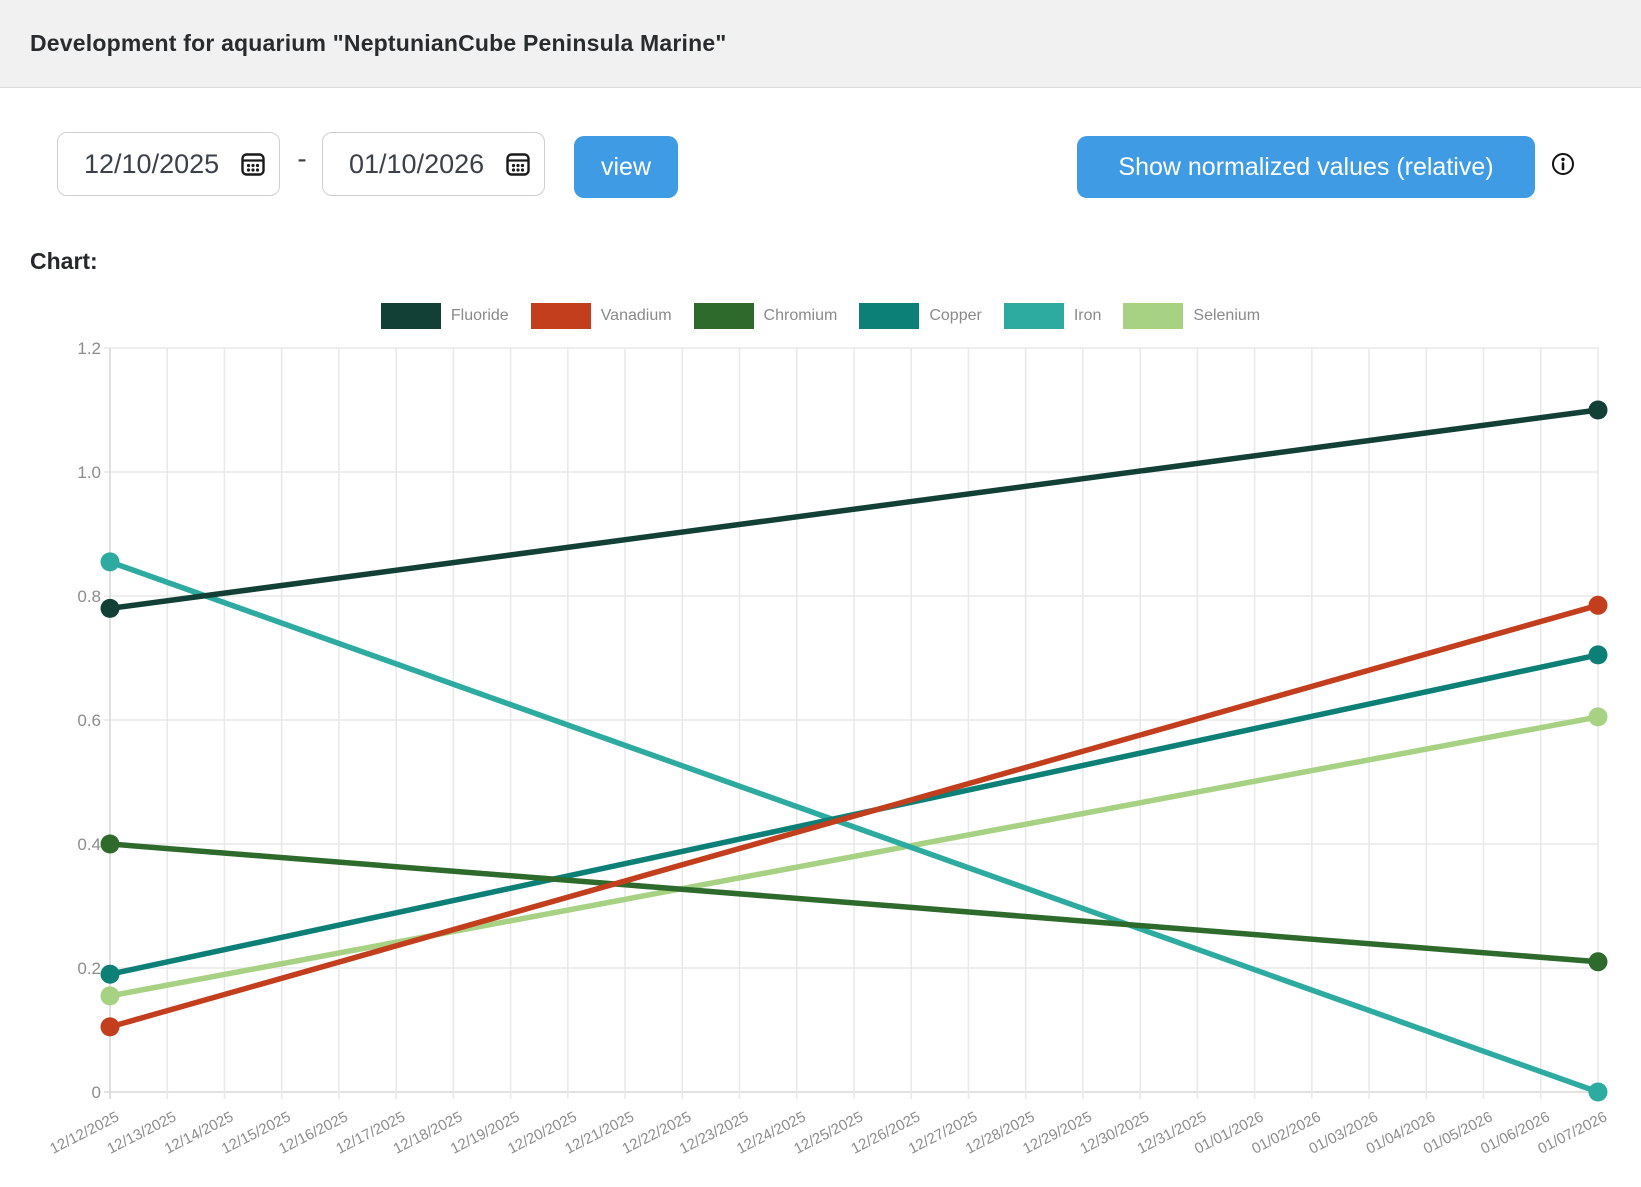 The height and width of the screenshot is (1187, 1641). What do you see at coordinates (636, 315) in the screenshot?
I see `legend-label: Vanadium` at bounding box center [636, 315].